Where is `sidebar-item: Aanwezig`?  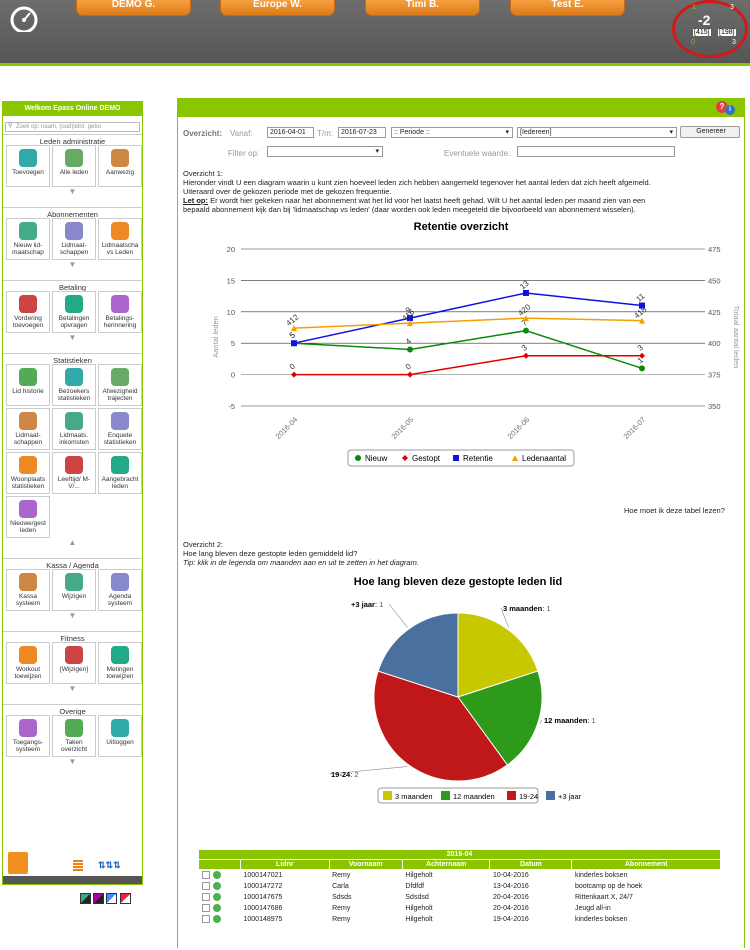 sidebar-item: Aanwezig is located at coordinates (120, 166).